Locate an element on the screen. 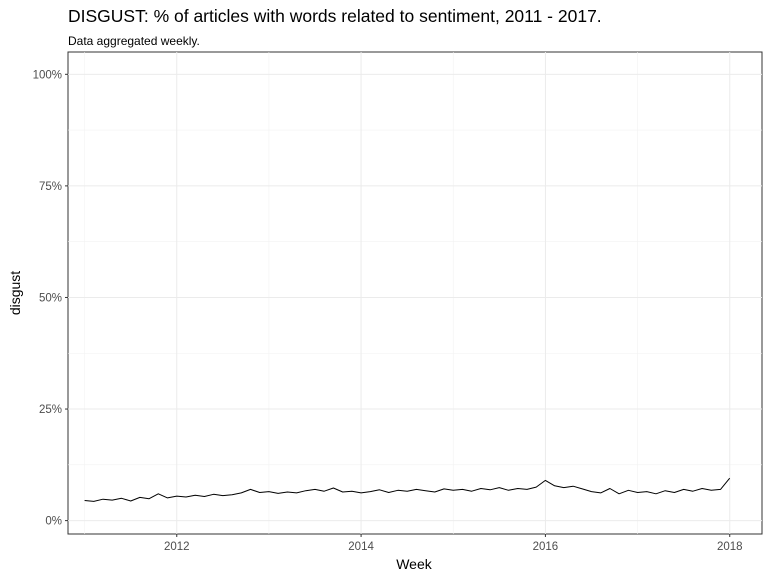 The image size is (768, 576). y-axis-title: disgust is located at coordinates (15, 293).